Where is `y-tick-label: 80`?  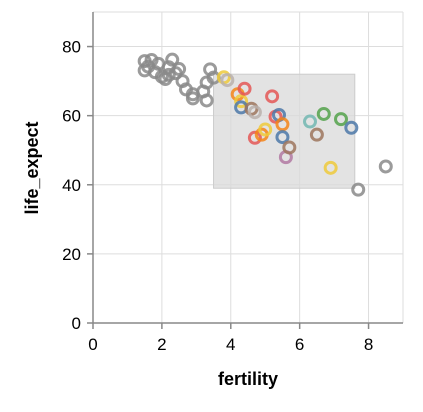 y-tick-label: 80 is located at coordinates (71, 47).